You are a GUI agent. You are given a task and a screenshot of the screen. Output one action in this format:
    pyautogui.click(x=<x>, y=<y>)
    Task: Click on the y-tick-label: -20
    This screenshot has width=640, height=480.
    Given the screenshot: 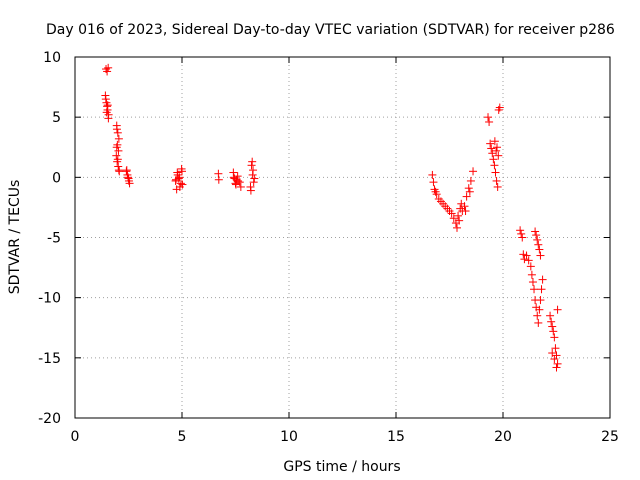 What is the action you would take?
    pyautogui.click(x=49, y=419)
    